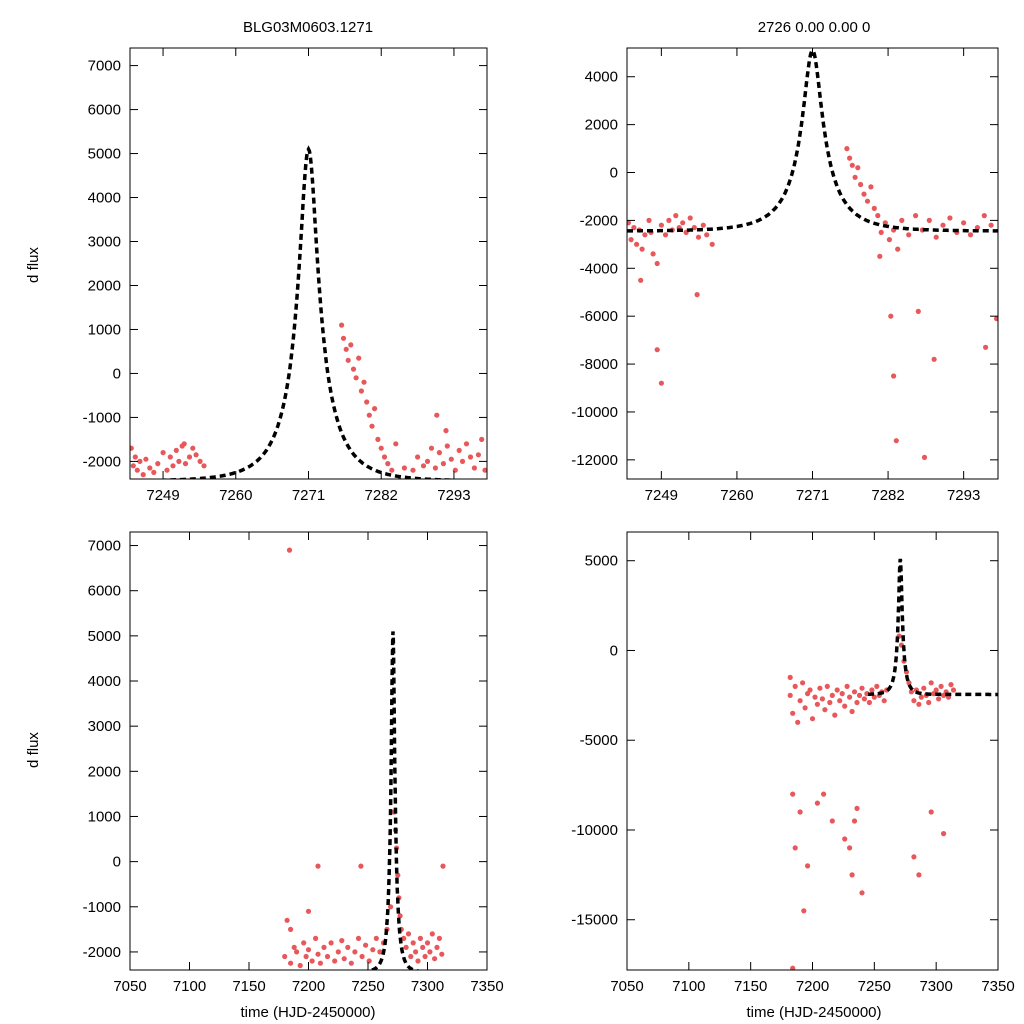 The height and width of the screenshot is (1024, 1024). I want to click on x-tick-label: 7282, so click(381, 495).